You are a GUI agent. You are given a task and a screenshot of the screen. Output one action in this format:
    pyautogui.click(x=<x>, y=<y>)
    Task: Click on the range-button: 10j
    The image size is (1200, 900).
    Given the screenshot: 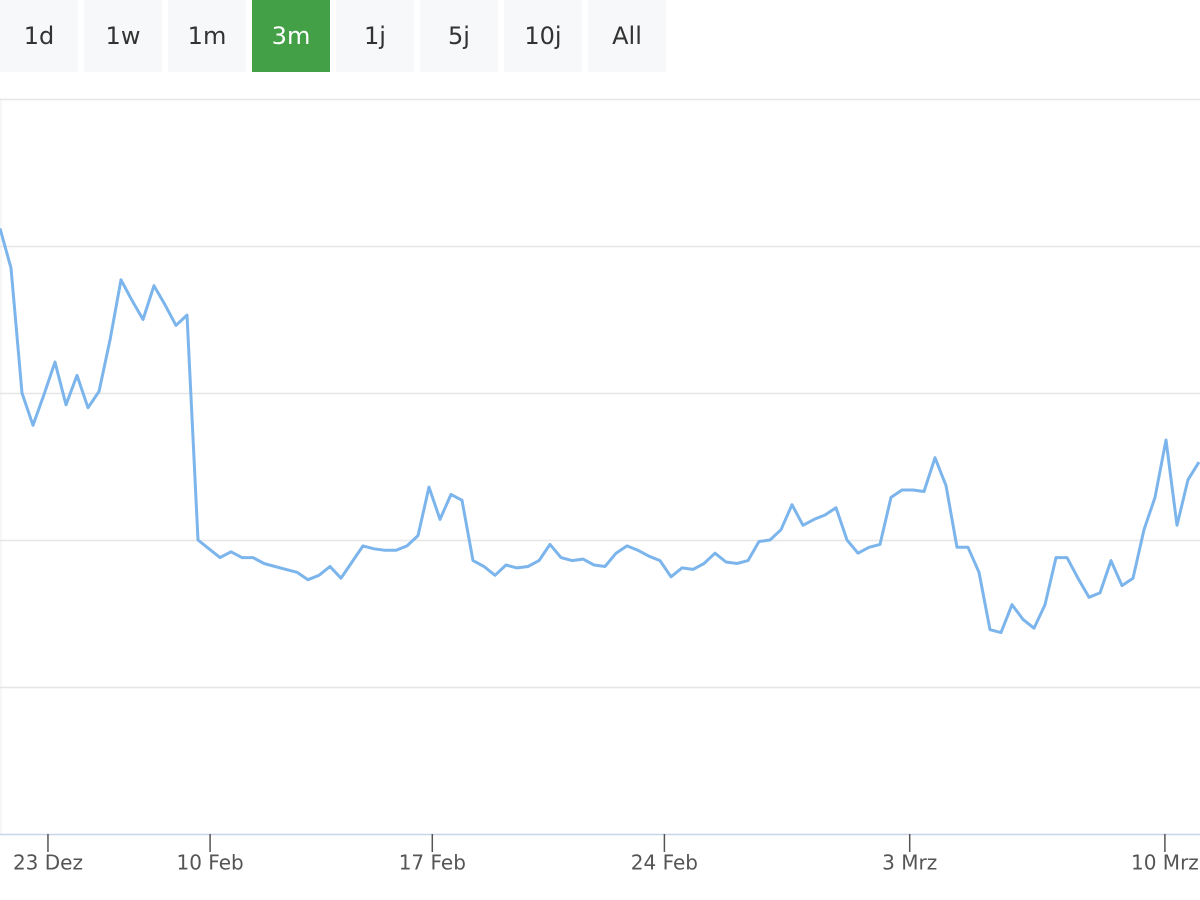 What is the action you would take?
    pyautogui.click(x=543, y=36)
    